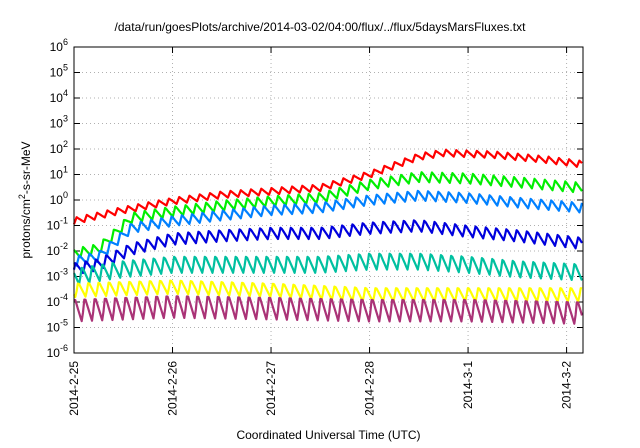 Image resolution: width=640 pixels, height=448 pixels. What do you see at coordinates (65, 68) in the screenshot?
I see `y-tick-label-exp: 5` at bounding box center [65, 68].